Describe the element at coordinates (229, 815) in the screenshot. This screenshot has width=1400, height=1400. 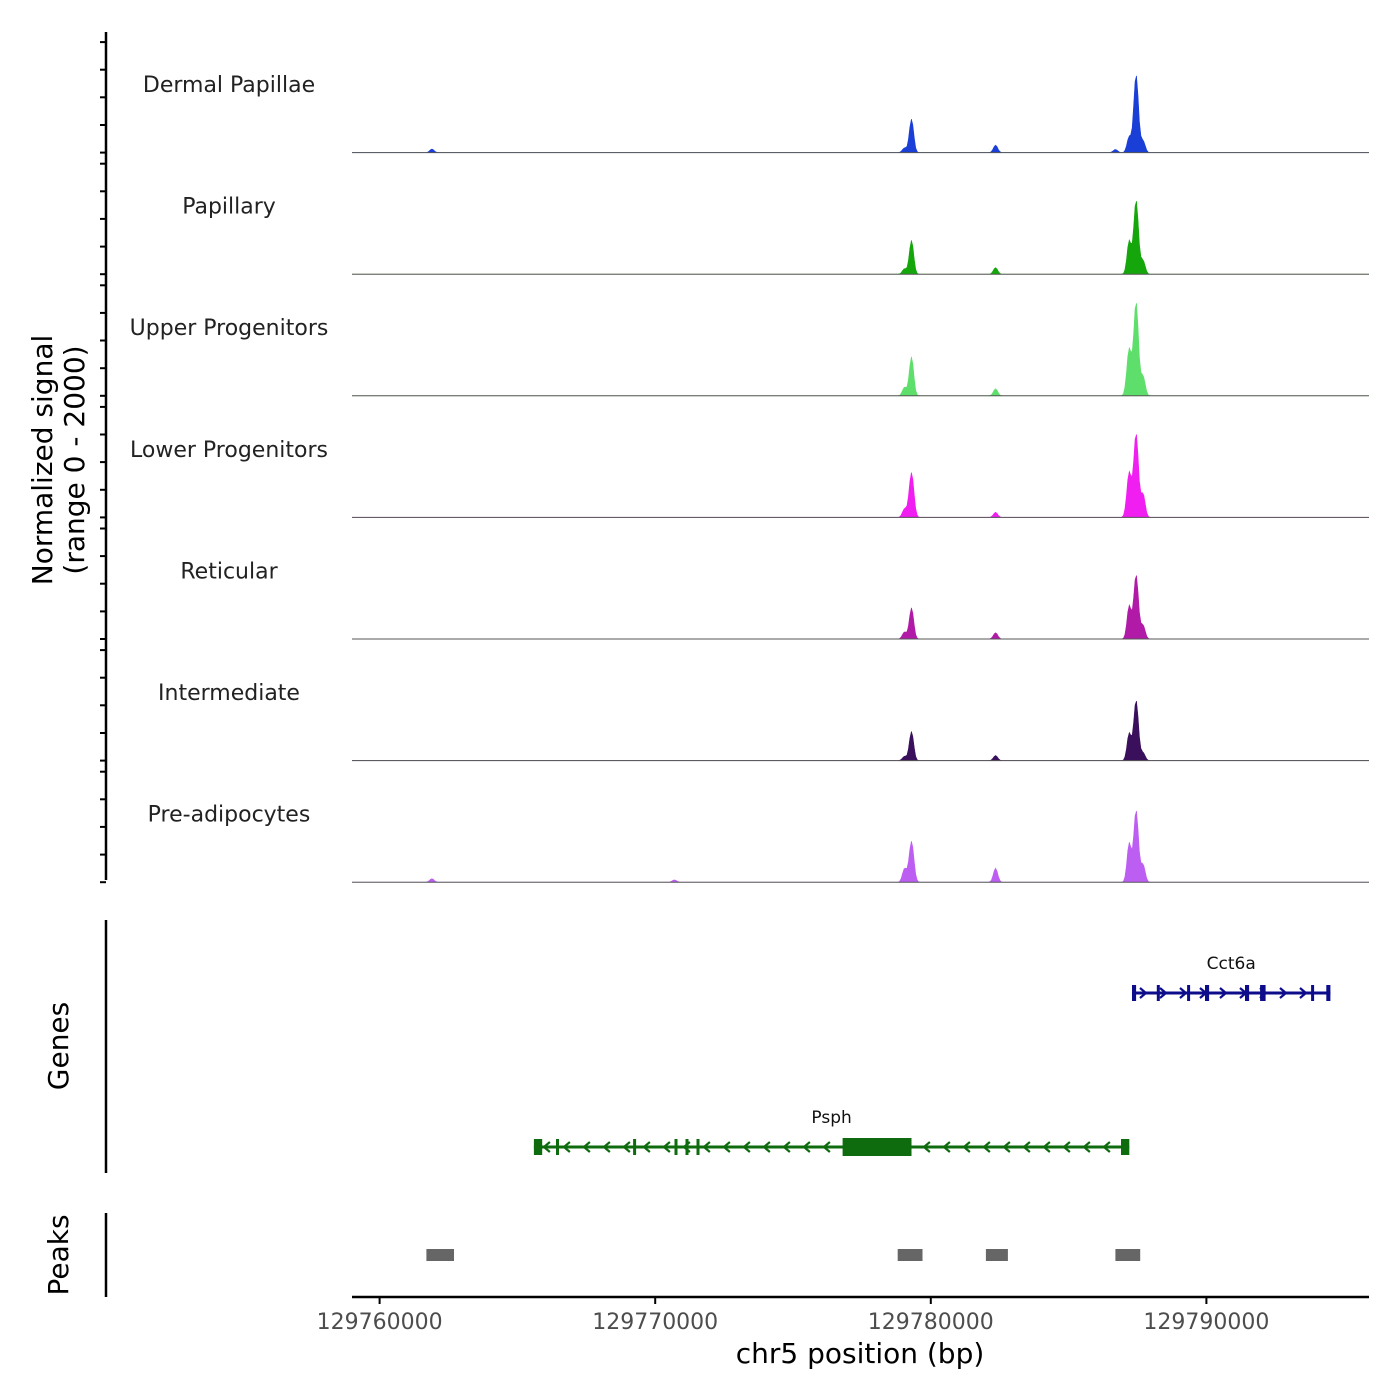
I see `track-label: Pre-adipocytes` at that location.